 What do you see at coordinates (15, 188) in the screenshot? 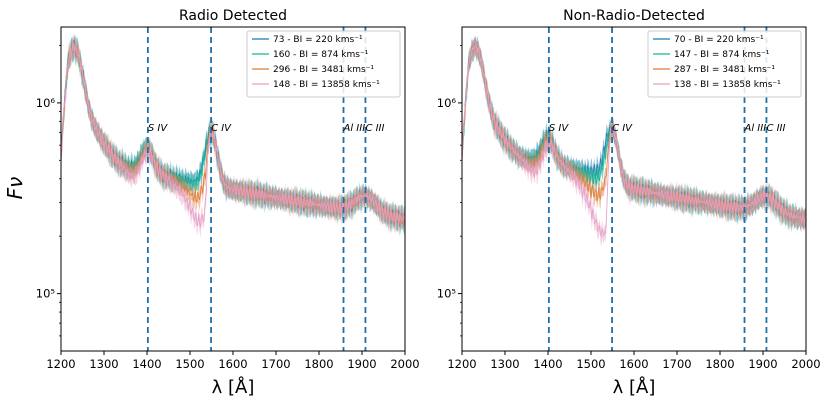
I see `y-axis-label: Fν` at bounding box center [15, 188].